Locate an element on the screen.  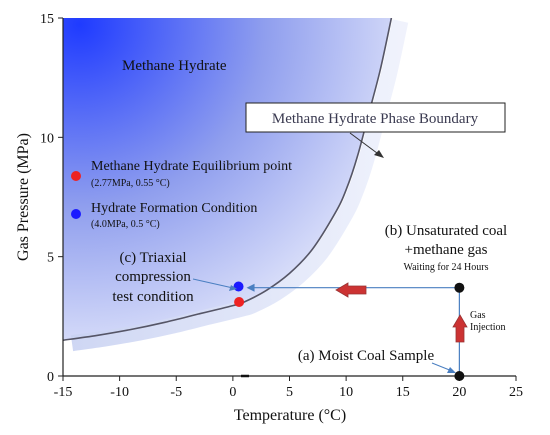
x-tick-label: 15 is located at coordinates (403, 392).